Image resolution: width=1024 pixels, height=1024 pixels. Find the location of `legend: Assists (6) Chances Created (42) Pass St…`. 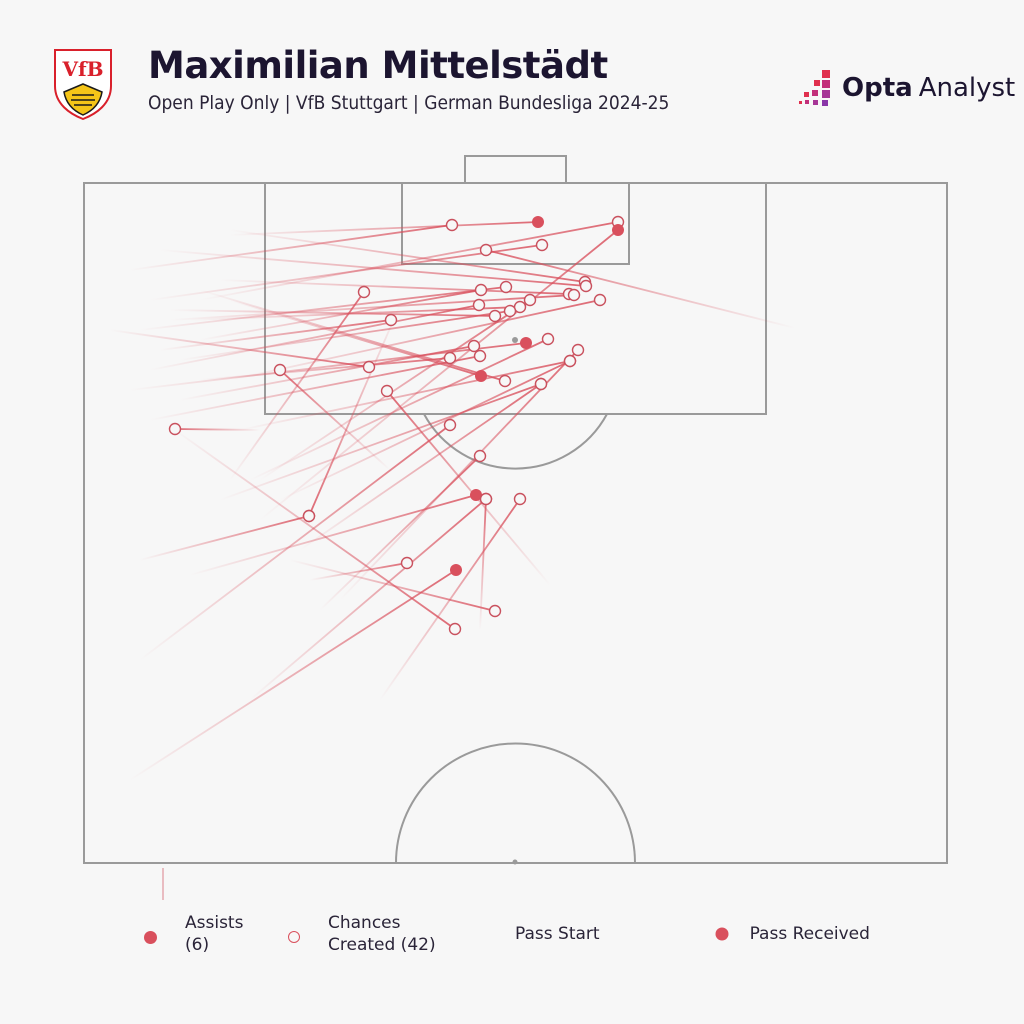

legend: Assists (6) Chances Created (42) Pass St… is located at coordinates (512, 942).